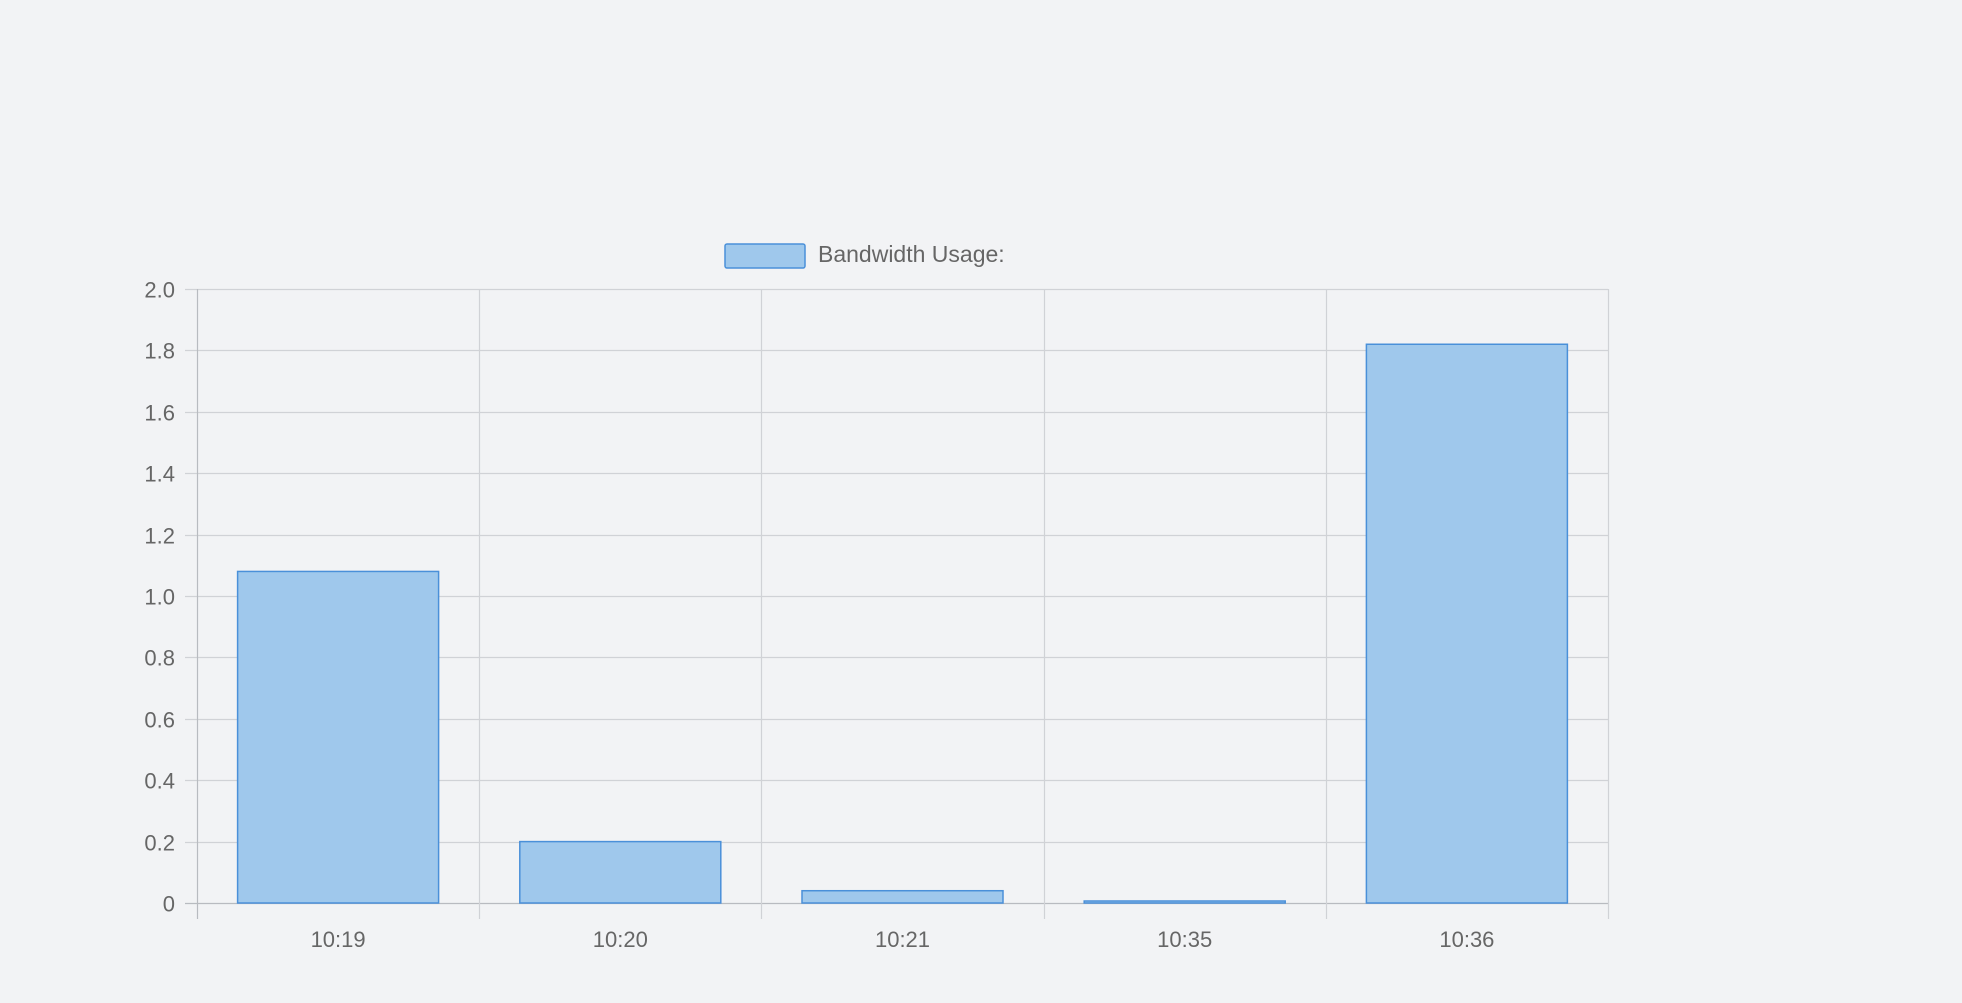 Image resolution: width=1962 pixels, height=1003 pixels. Describe the element at coordinates (159, 720) in the screenshot. I see `y-tick-label: 0.6` at that location.